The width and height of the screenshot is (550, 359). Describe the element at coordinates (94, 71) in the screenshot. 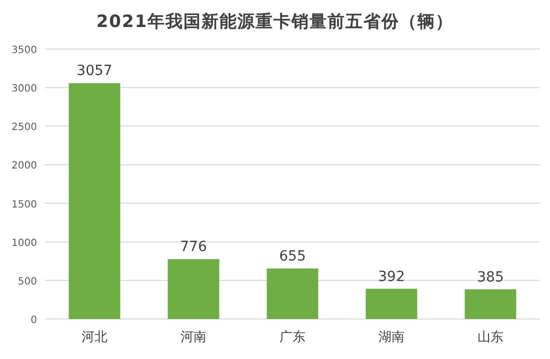

I see `data-label: 3057` at that location.